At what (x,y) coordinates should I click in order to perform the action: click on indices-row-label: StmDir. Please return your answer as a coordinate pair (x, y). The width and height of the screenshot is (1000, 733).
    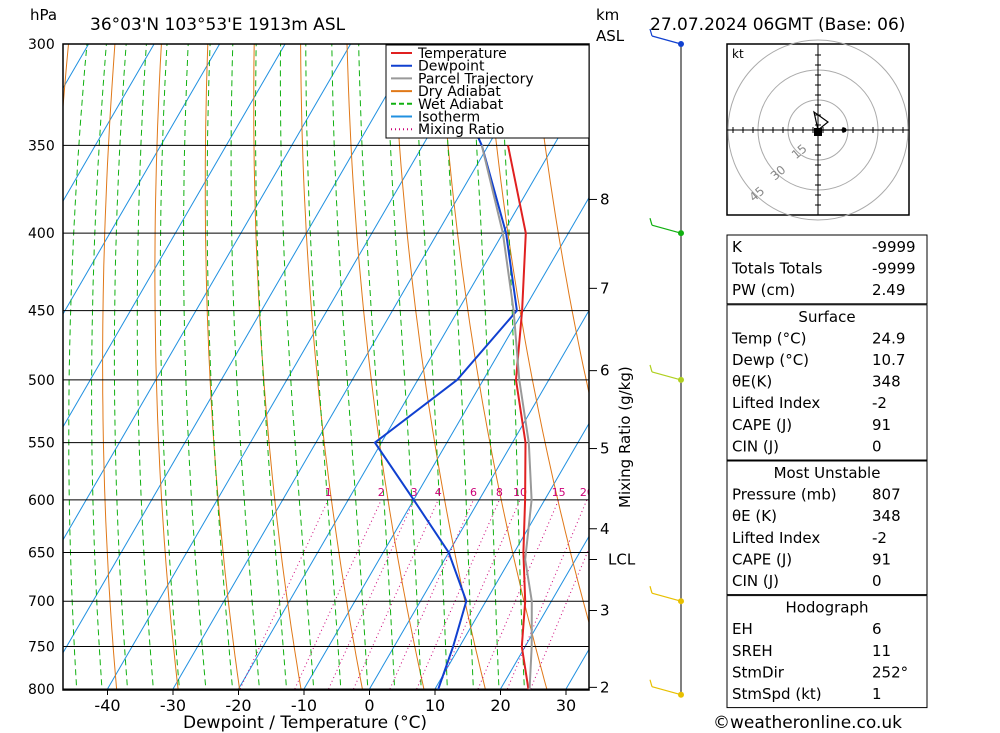
    Looking at the image, I should click on (758, 672).